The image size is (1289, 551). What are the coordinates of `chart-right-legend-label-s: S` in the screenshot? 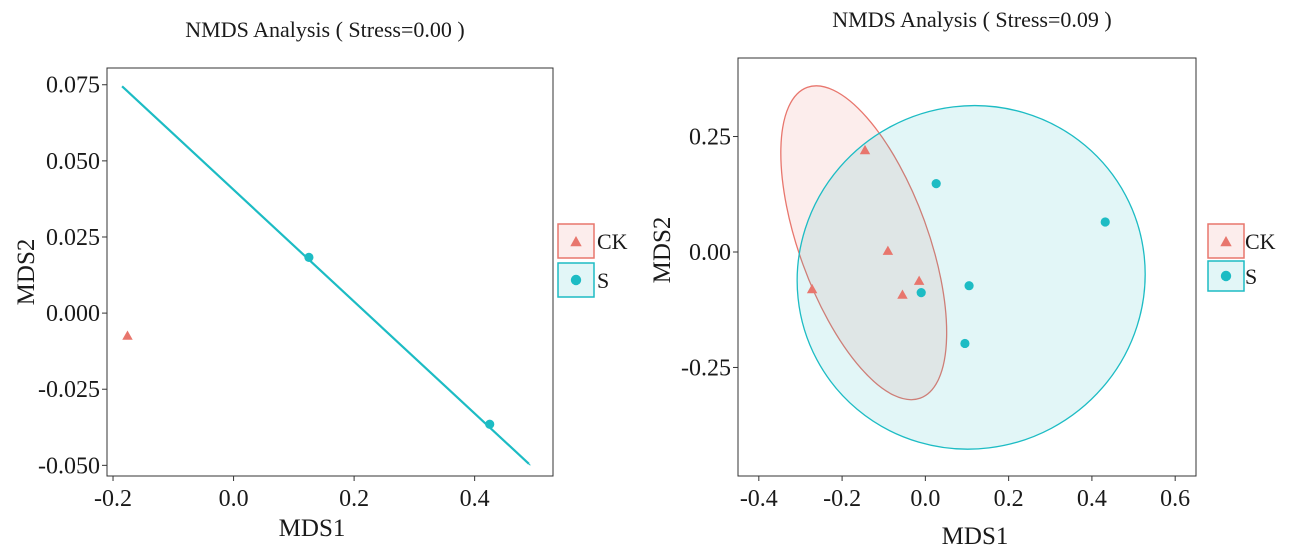 It's located at (1251, 276).